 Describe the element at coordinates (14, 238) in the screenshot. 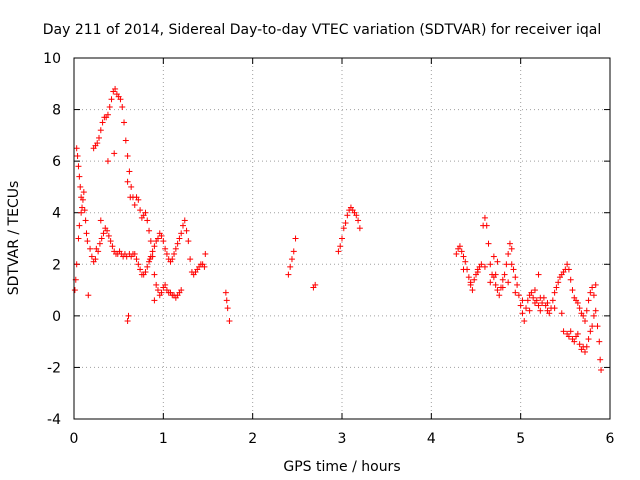

I see `y-axis-label: SDTVAR / TECUs` at that location.